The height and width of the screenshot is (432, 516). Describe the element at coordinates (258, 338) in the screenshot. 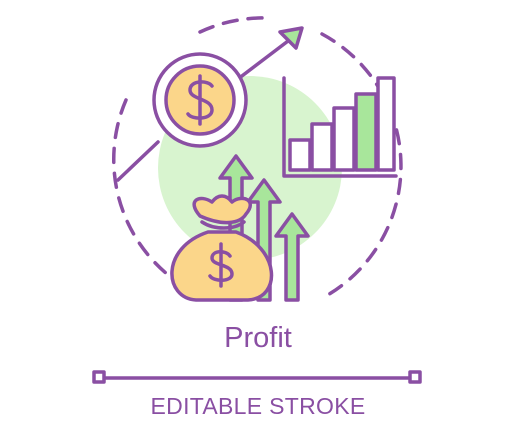

I see `caption-title: Profit` at that location.